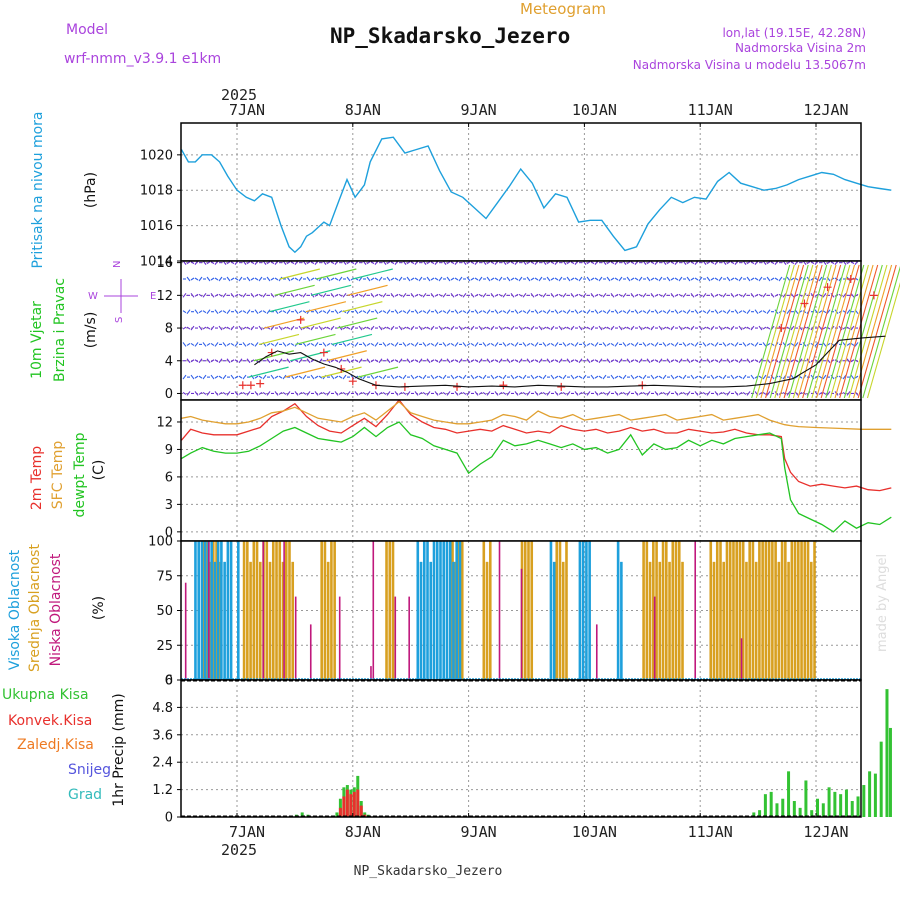  Describe the element at coordinates (594, 832) in the screenshot. I see `time-label-bottom: 10JAN` at that location.